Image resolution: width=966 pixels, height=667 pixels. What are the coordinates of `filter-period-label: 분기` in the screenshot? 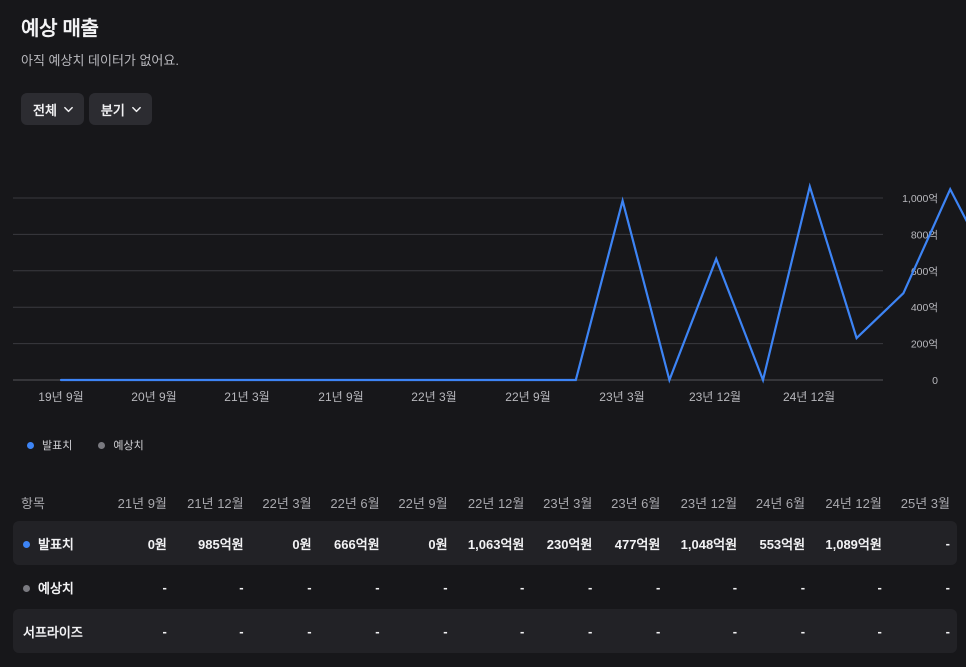 It's located at (112, 110).